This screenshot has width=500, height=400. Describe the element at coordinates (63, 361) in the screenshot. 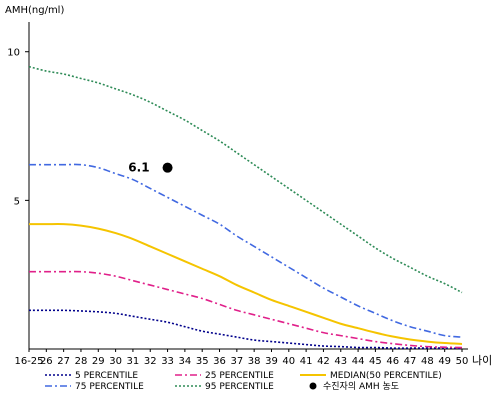

I see `x-tick-label: 27` at that location.